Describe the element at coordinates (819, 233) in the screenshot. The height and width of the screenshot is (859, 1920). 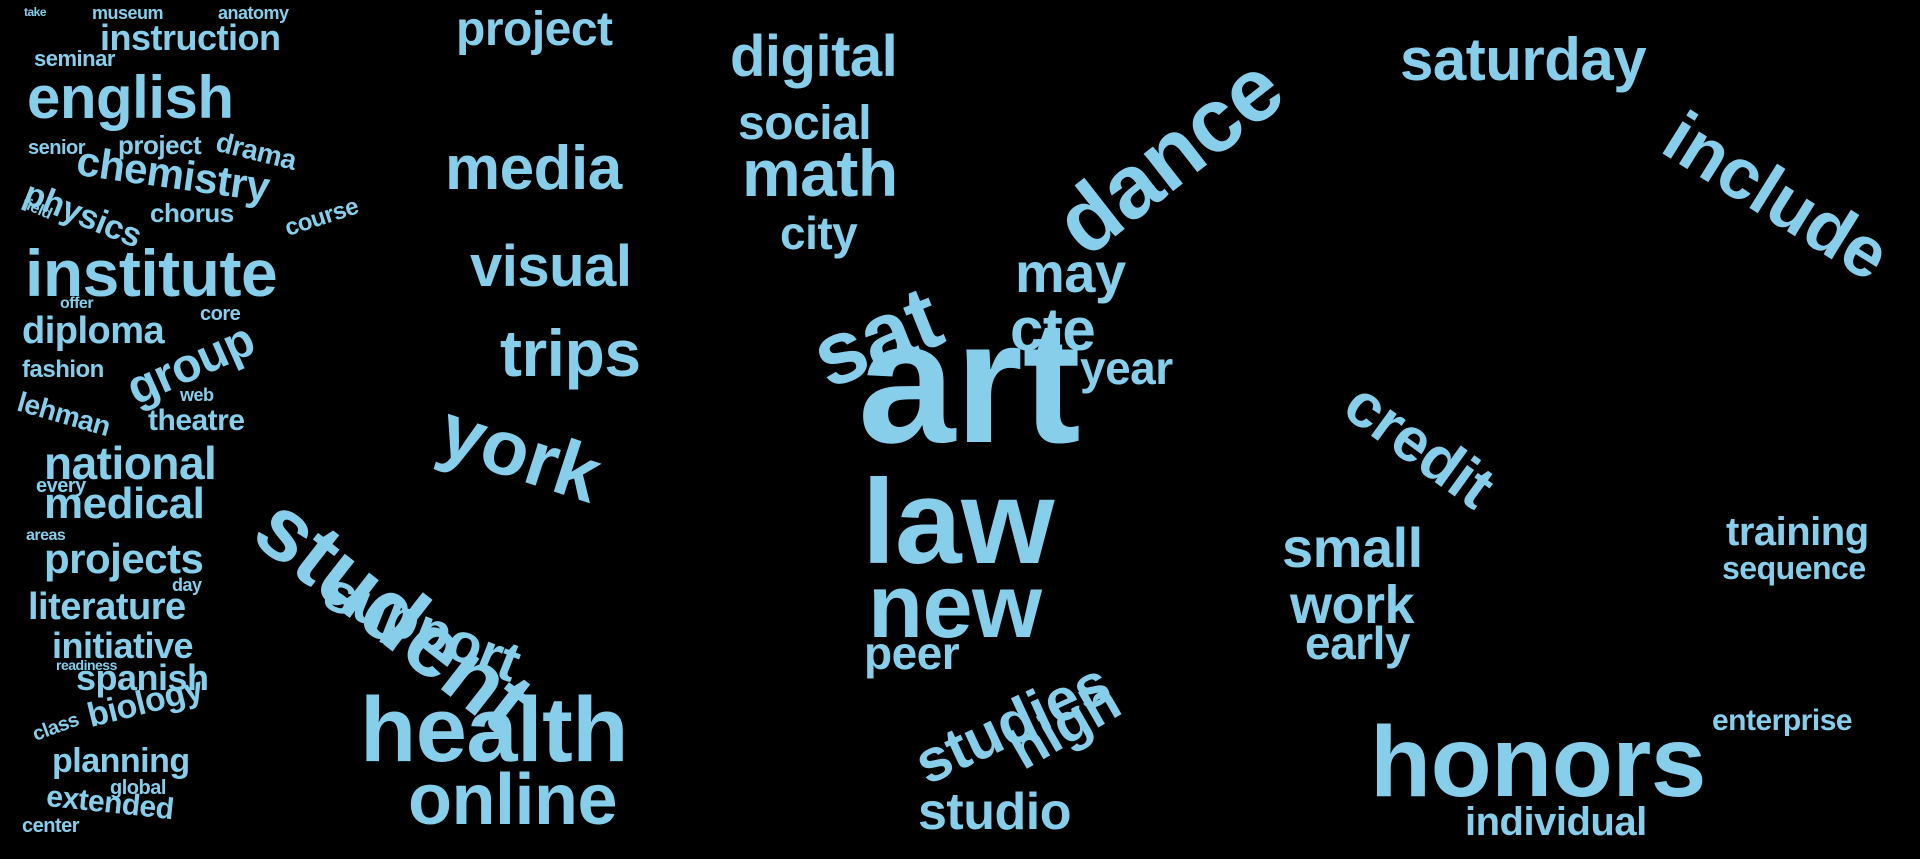
I see `word-city: city` at that location.